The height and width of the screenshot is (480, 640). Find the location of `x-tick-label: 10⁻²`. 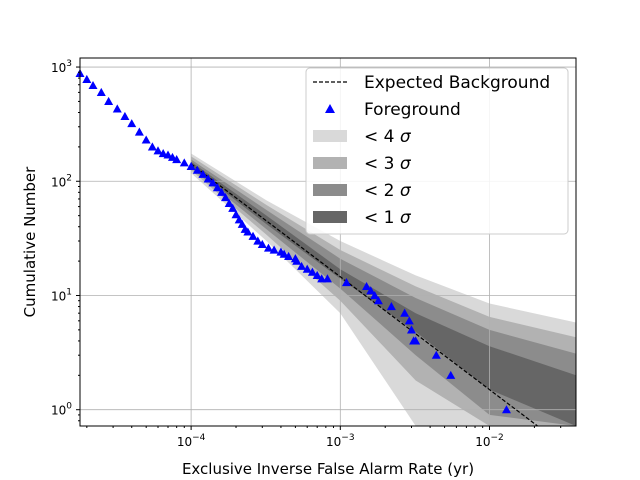

x-tick-label: 10⁻² is located at coordinates (489, 441).